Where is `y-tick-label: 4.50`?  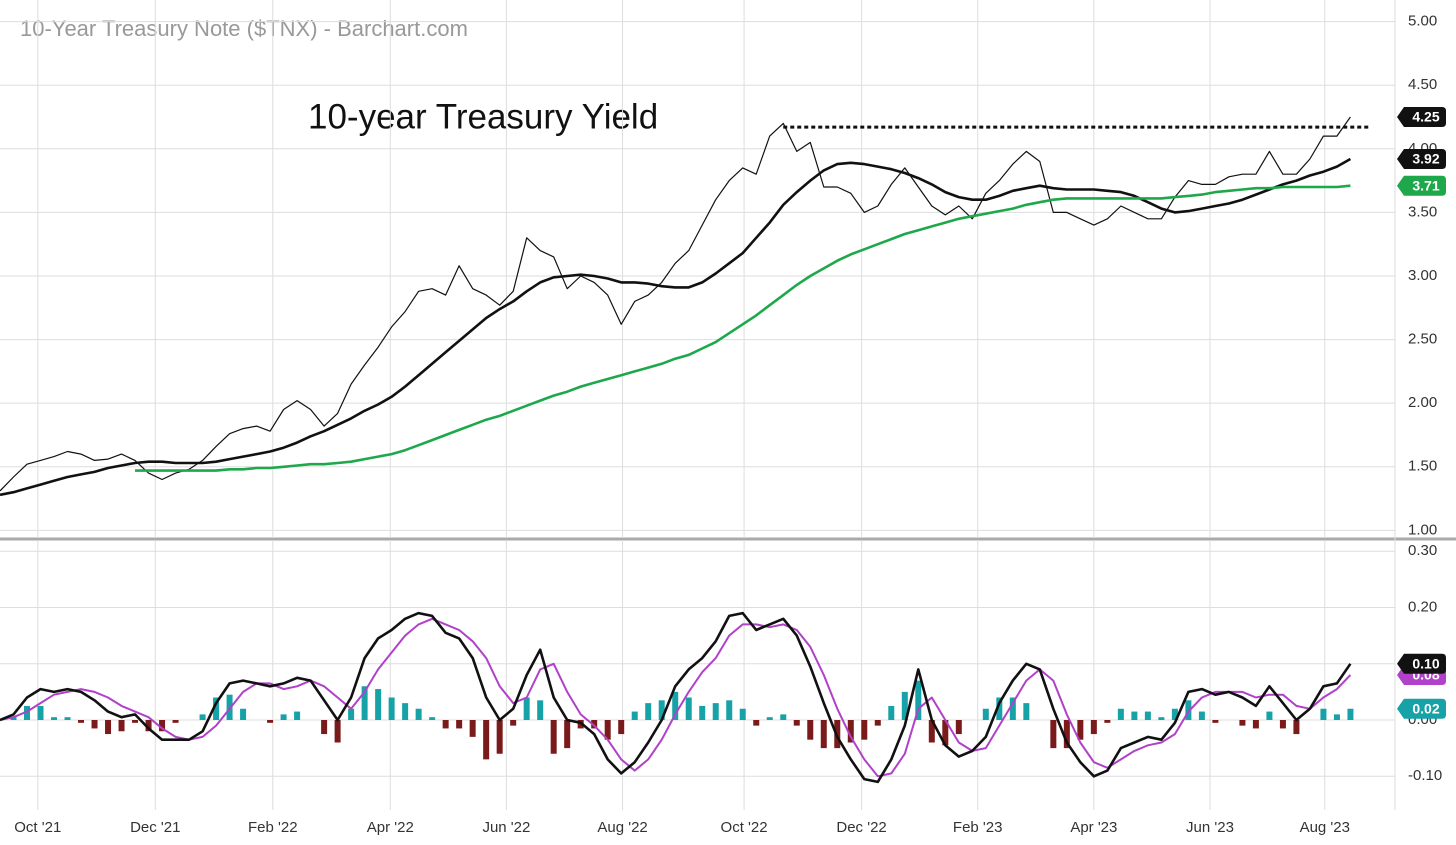
y-tick-label: 4.50 is located at coordinates (1422, 84).